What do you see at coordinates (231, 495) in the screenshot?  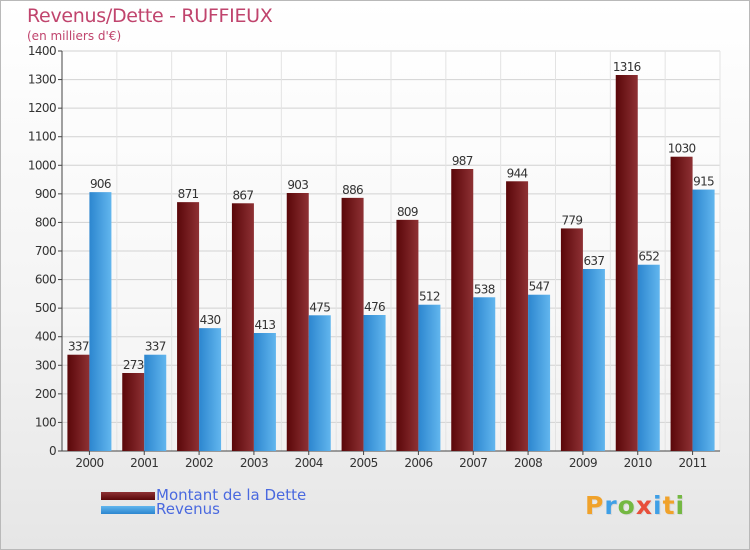 I see `legend-label-dette: Montant de la Dette` at bounding box center [231, 495].